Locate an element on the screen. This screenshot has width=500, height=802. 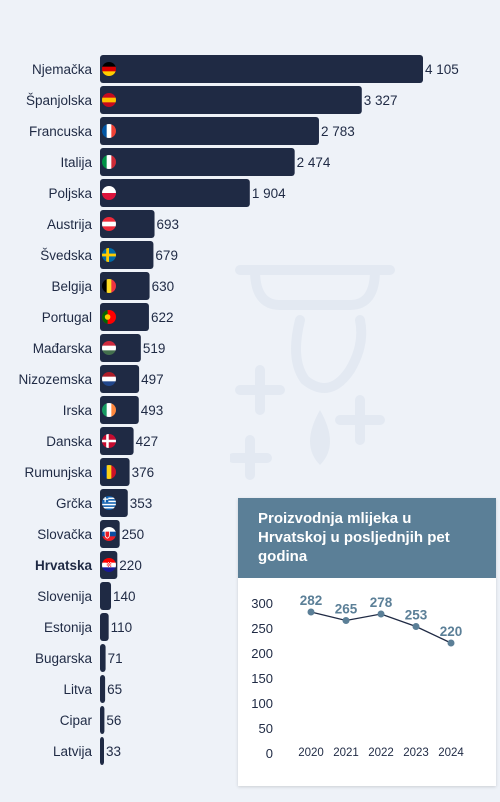
bar-row: Poljska 1 904 is located at coordinates (167, 193).